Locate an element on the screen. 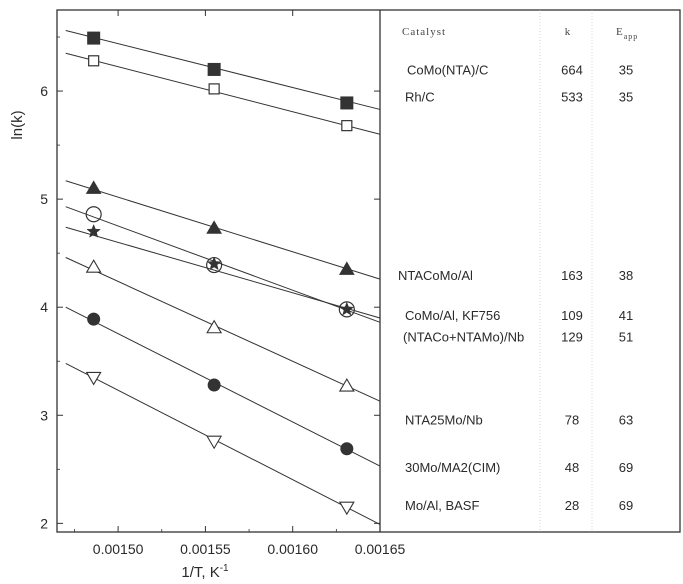 The image size is (683, 584). fit-line-circle-filled is located at coordinates (223, 386).